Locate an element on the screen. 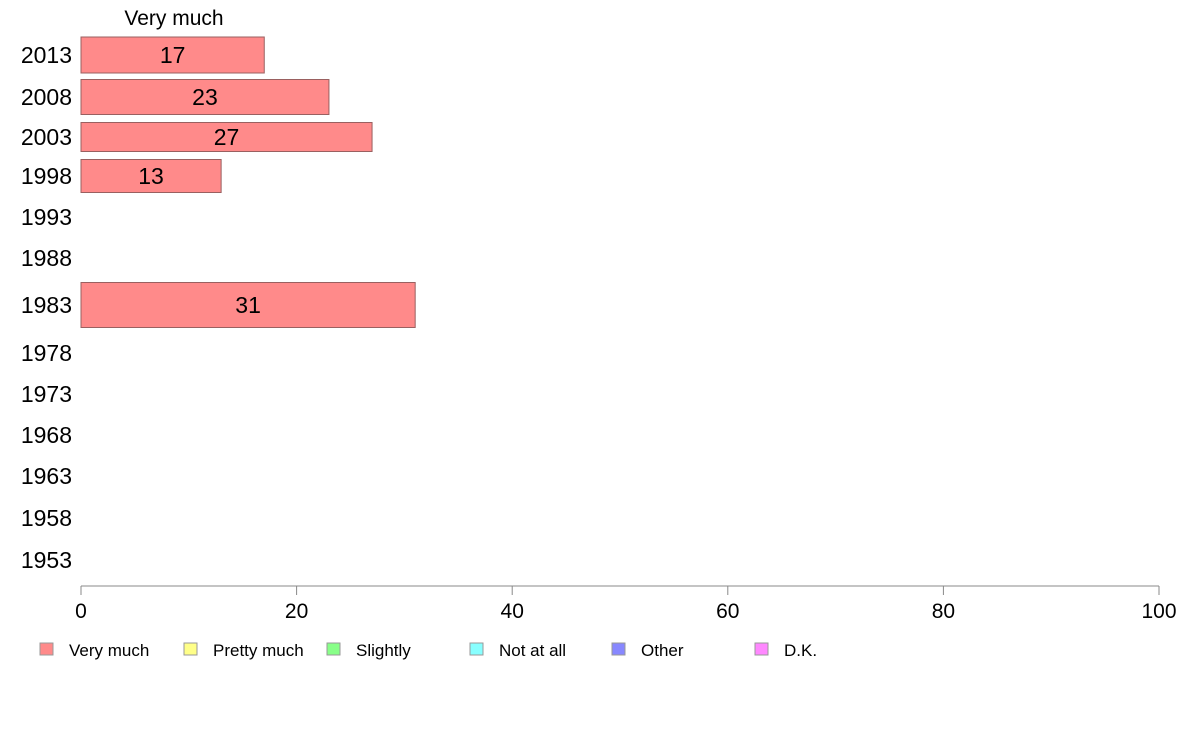 This screenshot has height=736, width=1188. category-label: 1998 is located at coordinates (46, 176).